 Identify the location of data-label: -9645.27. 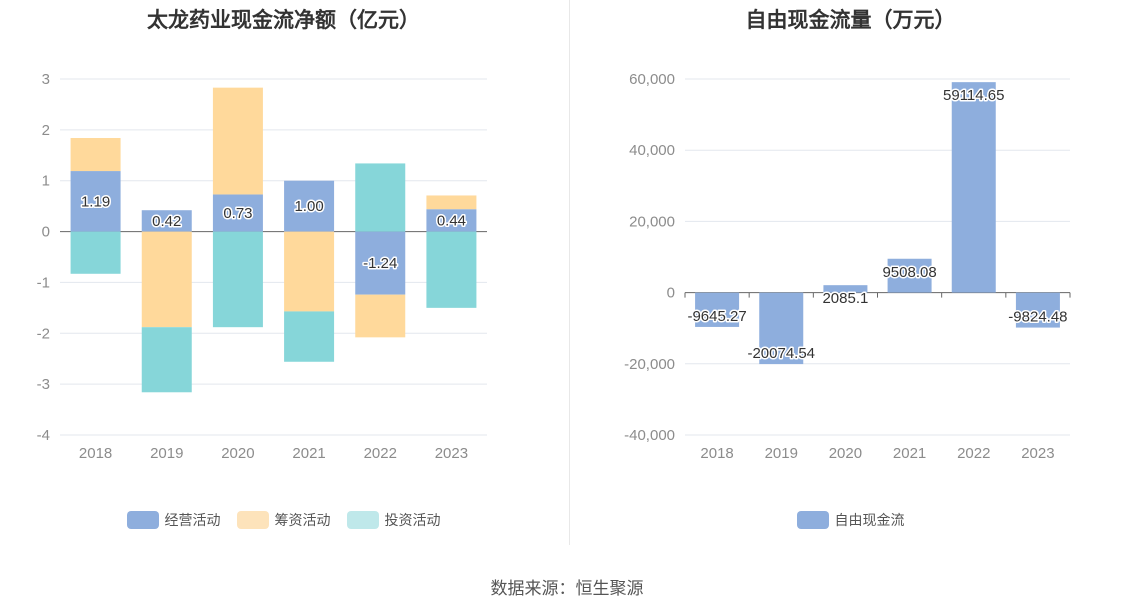
(716, 316).